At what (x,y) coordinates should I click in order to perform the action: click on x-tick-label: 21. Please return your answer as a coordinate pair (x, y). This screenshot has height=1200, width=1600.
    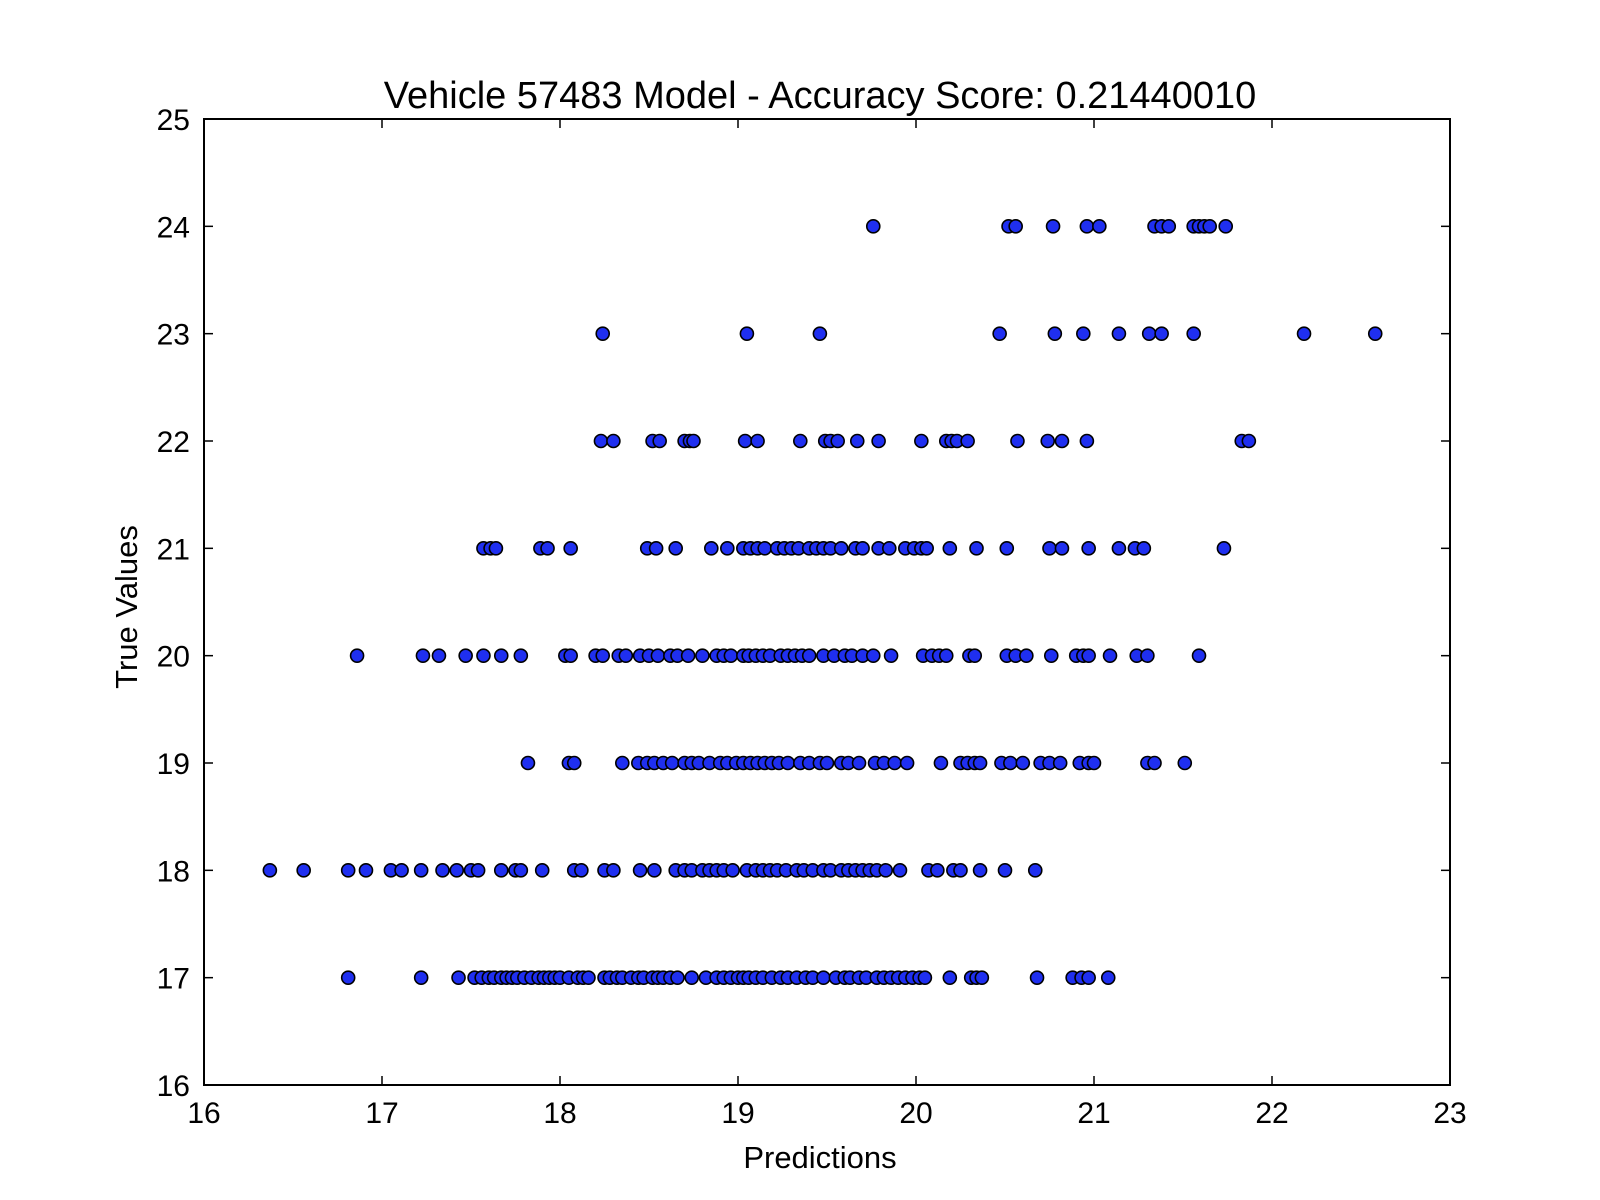
    Looking at the image, I should click on (1093, 1113).